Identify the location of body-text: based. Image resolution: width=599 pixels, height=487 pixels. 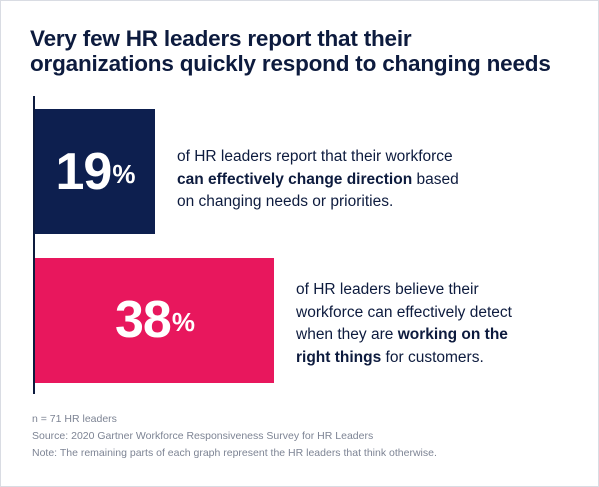
(435, 179).